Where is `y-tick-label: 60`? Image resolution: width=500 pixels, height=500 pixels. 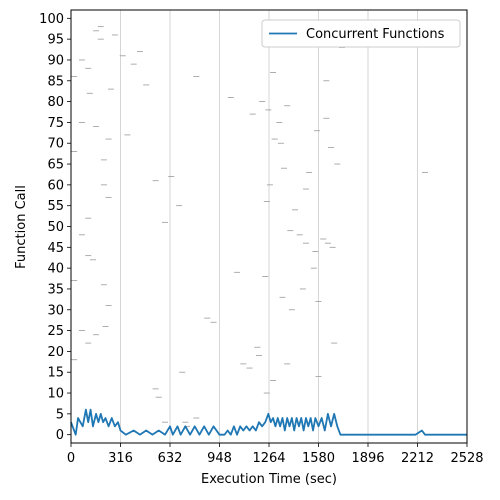 y-tick-label: 60 is located at coordinates (55, 185).